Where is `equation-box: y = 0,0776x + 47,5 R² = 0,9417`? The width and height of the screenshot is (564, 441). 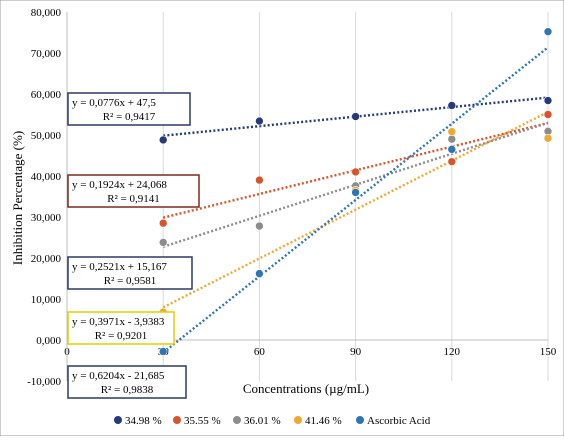
equation-box: y = 0,0776x + 47,5 R² = 0,9417 is located at coordinates (129, 109).